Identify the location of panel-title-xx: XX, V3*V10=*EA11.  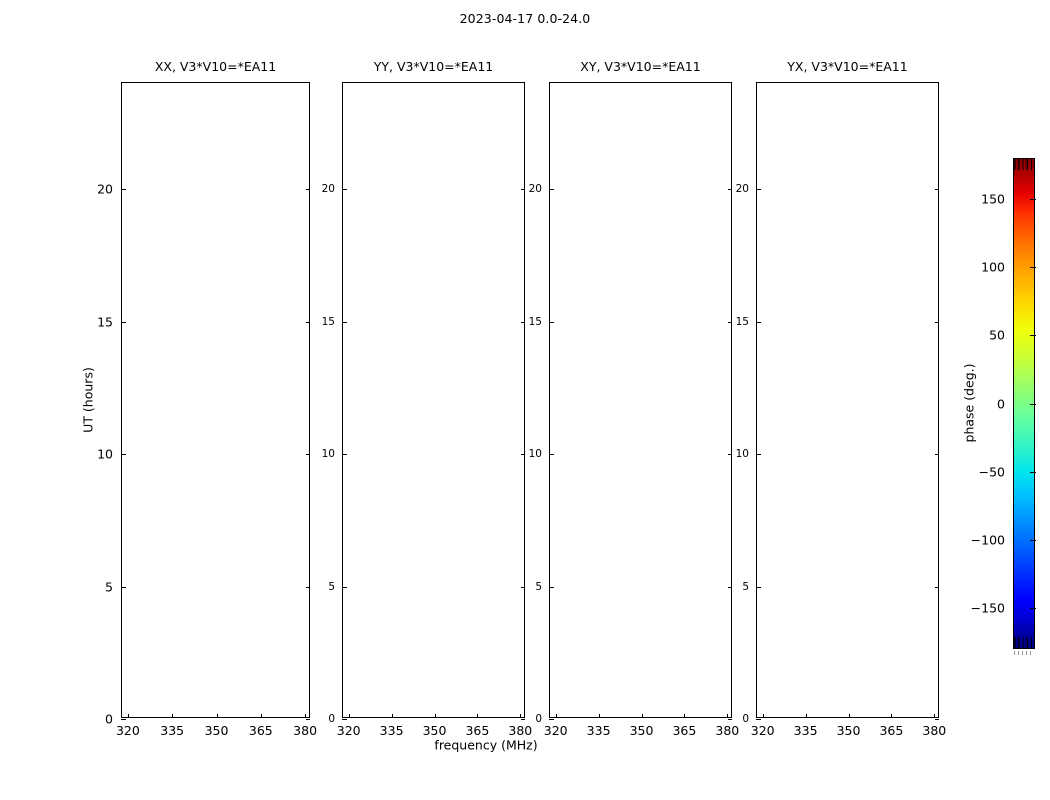
(215, 66).